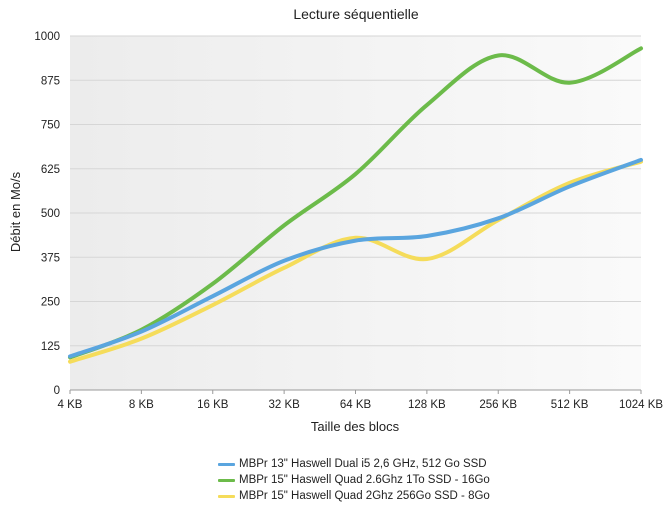 This screenshot has width=671, height=509. I want to click on y-tick-label: 250, so click(50, 303).